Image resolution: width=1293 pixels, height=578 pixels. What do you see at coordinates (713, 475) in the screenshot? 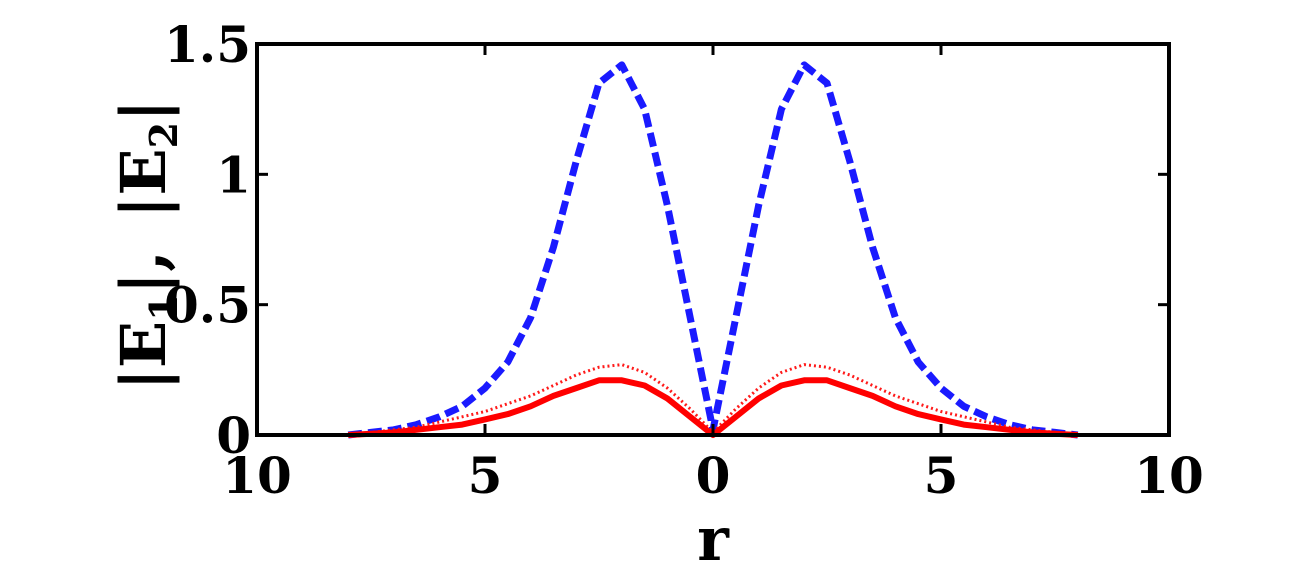
I see `x-tick-label: 0` at bounding box center [713, 475].